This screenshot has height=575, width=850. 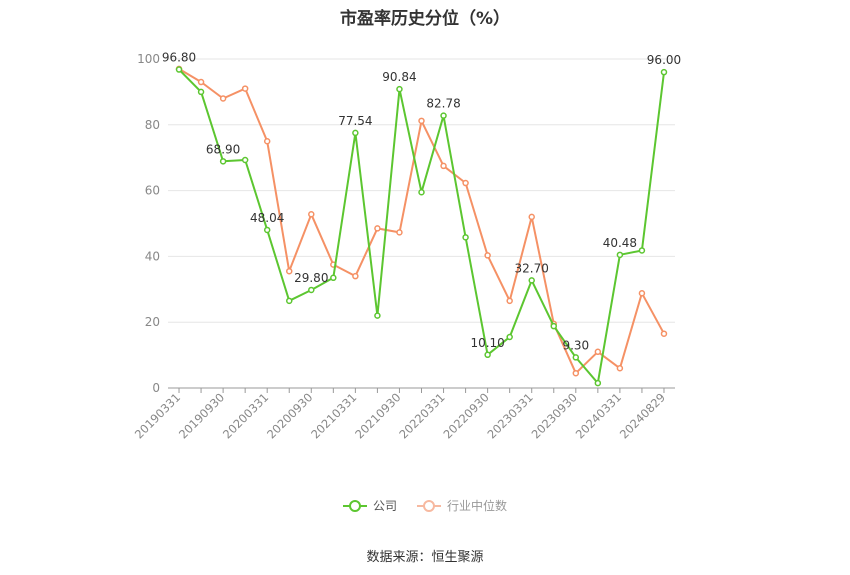 I want to click on legend: 公司 行业中位数, so click(x=425, y=505).